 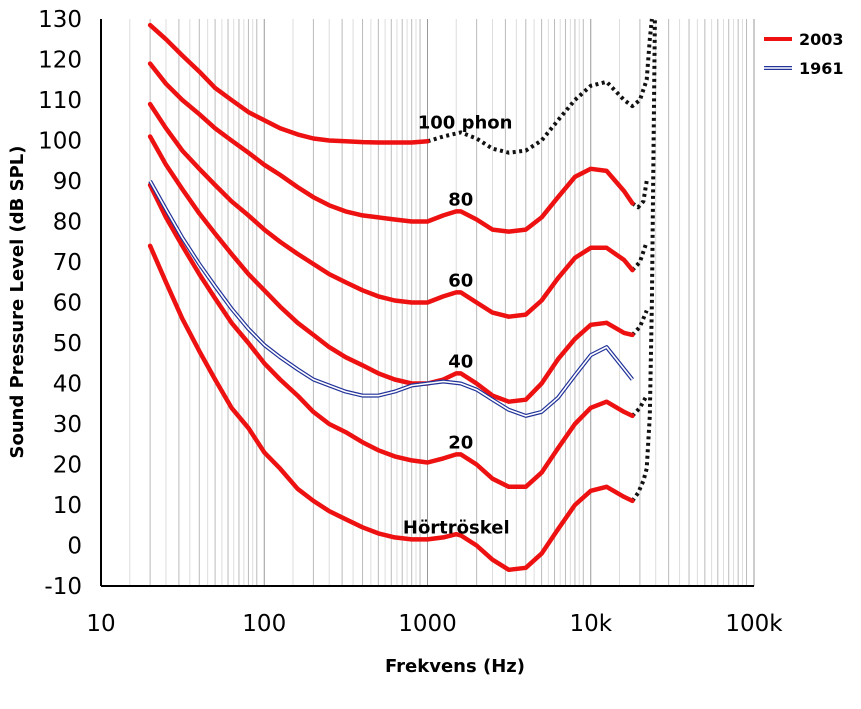 I want to click on curve-100-phon-dotted, so click(x=540, y=86).